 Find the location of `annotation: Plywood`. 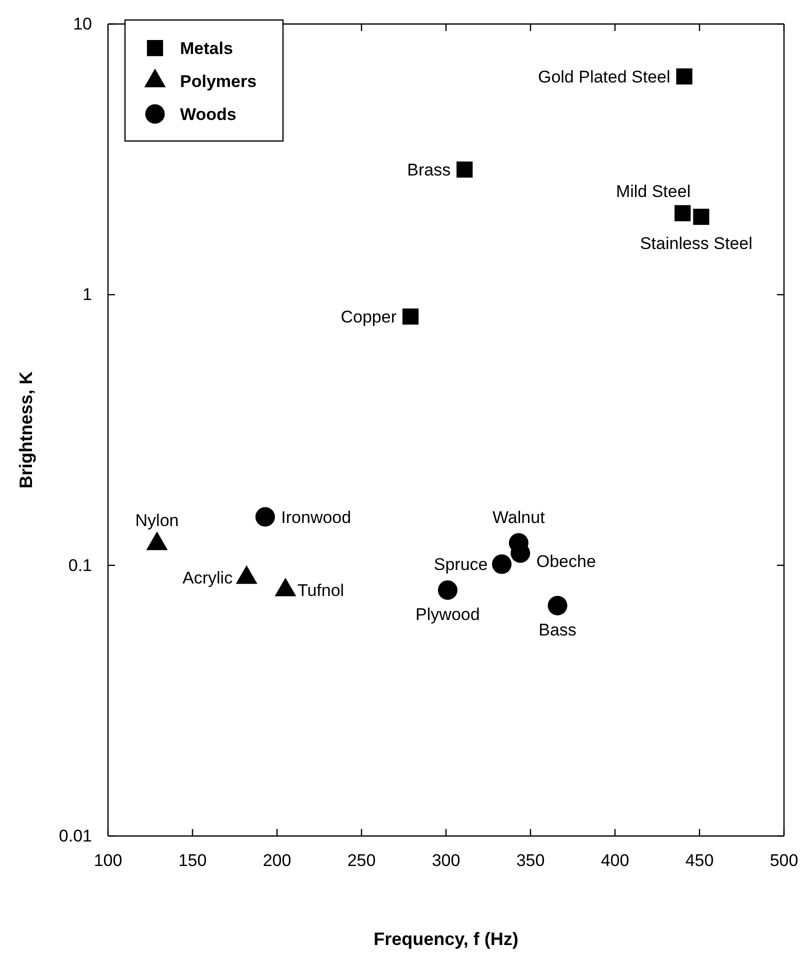

annotation: Plywood is located at coordinates (448, 614).